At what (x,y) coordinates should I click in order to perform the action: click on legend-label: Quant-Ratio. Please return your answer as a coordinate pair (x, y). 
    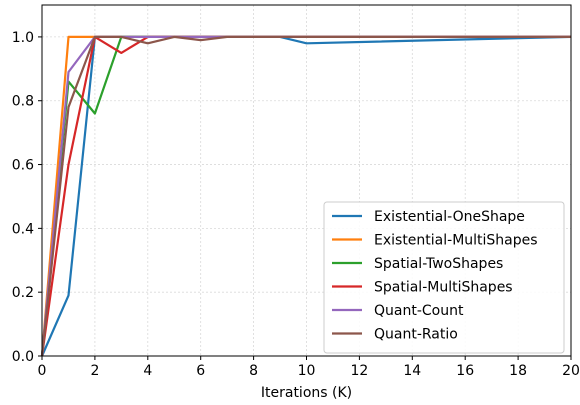
    Looking at the image, I should click on (416, 335).